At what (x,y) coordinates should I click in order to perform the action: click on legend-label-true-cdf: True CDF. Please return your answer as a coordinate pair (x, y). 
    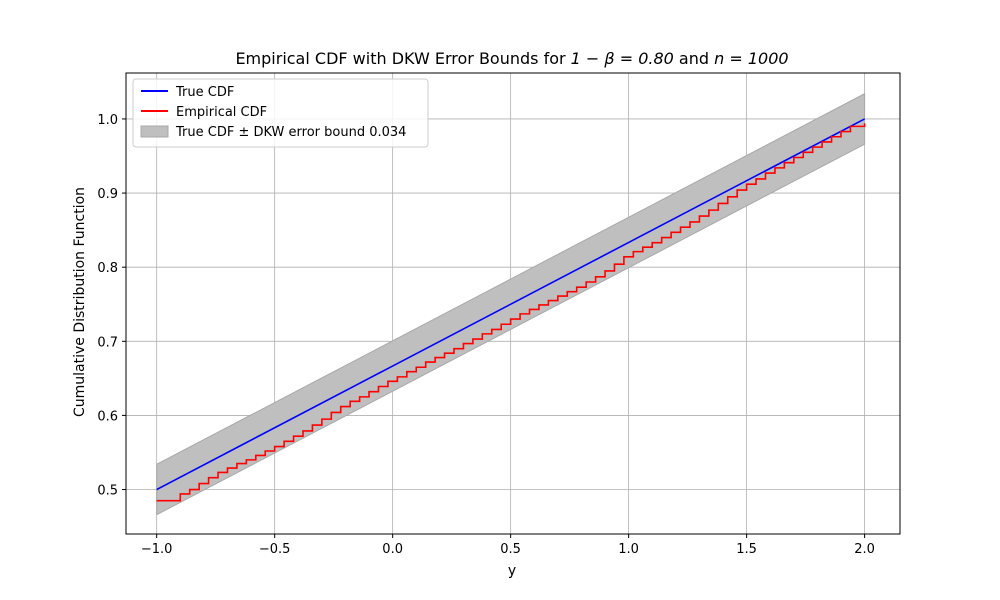
    Looking at the image, I should click on (204, 92).